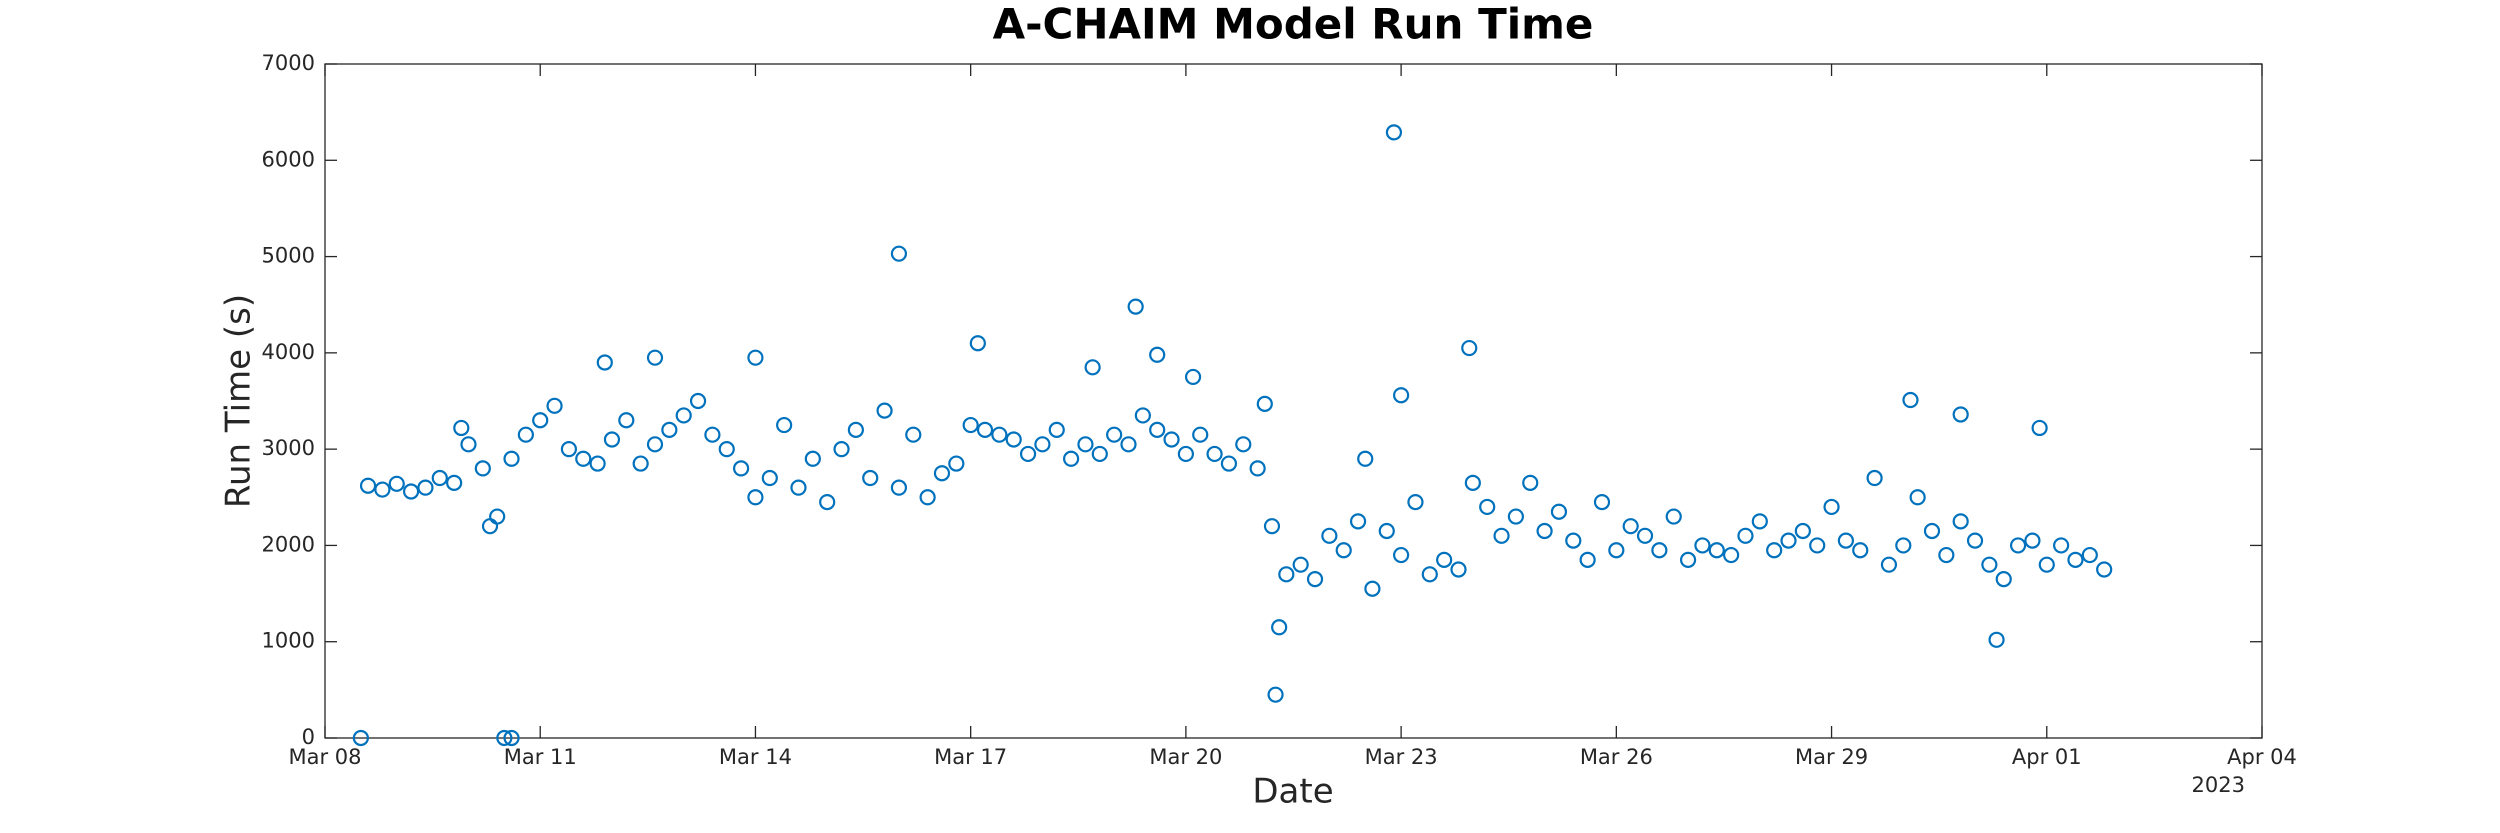  Describe the element at coordinates (239, 401) in the screenshot. I see `y-axis-label: Run Time (s)` at that location.